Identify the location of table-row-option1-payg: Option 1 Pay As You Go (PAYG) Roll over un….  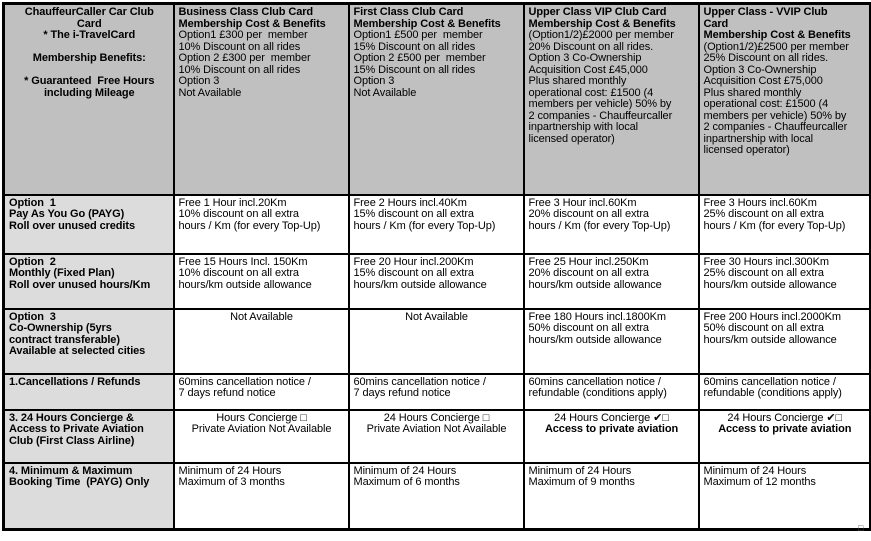
(436, 224).